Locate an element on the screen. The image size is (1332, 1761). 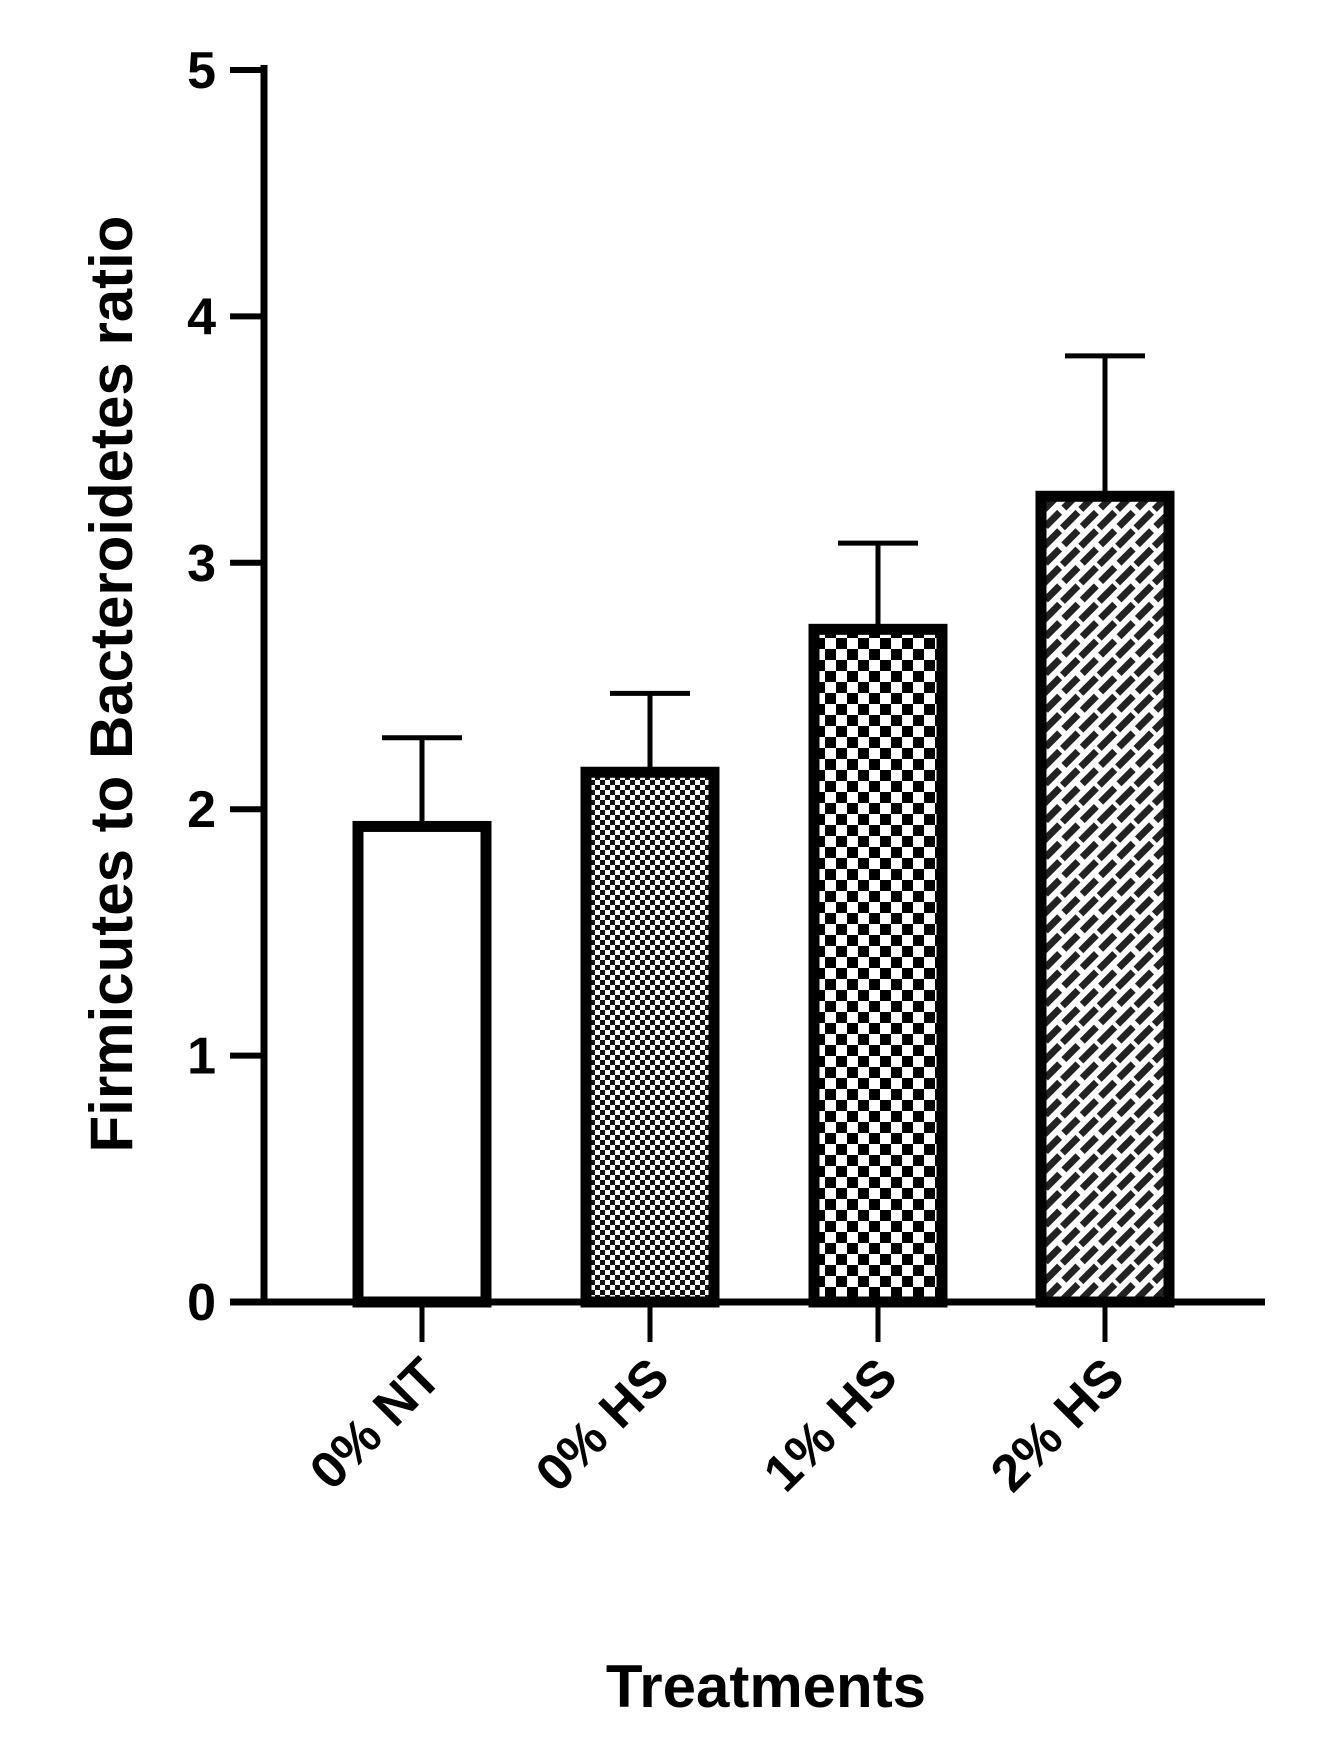
y-tick-label: 5 is located at coordinates (201, 71).